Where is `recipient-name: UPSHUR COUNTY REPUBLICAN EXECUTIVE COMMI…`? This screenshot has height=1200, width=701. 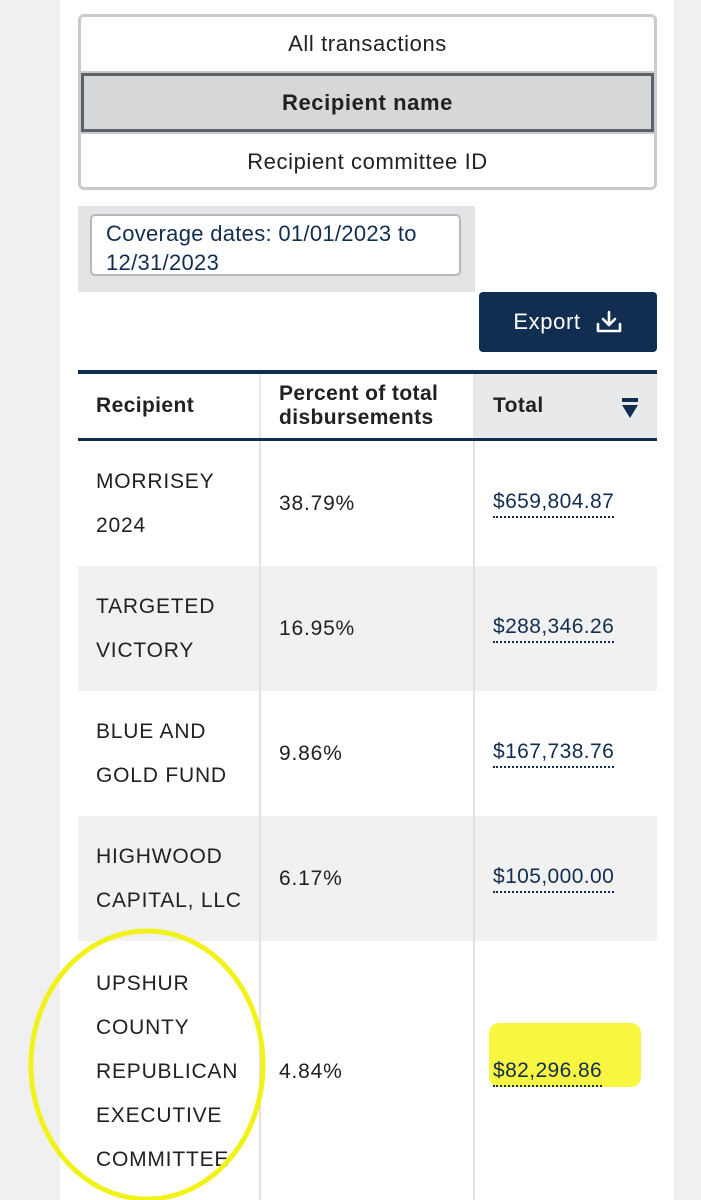
recipient-name: UPSHUR COUNTY REPUBLICAN EXECUTIVE COMMI… is located at coordinates (167, 1071).